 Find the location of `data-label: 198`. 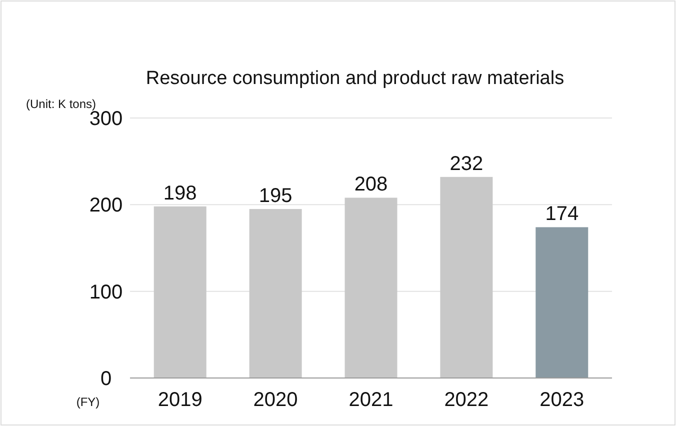

data-label: 198 is located at coordinates (180, 193).